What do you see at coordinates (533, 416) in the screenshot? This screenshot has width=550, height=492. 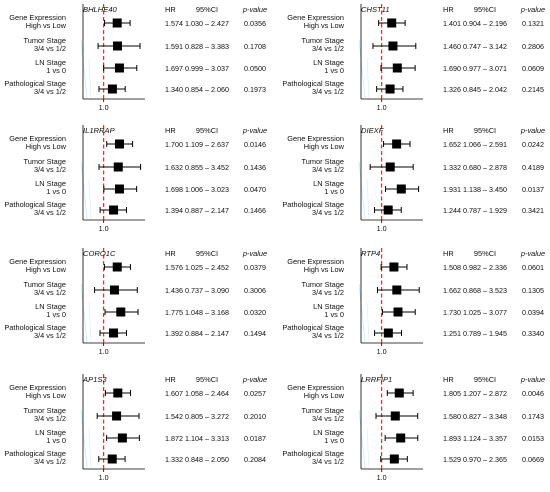 I see `p-value: 0.1743` at bounding box center [533, 416].